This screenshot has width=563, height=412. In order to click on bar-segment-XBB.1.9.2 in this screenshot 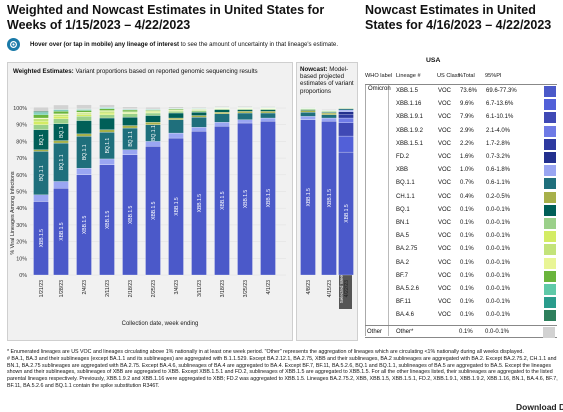, I will do `click(346, 120)`.